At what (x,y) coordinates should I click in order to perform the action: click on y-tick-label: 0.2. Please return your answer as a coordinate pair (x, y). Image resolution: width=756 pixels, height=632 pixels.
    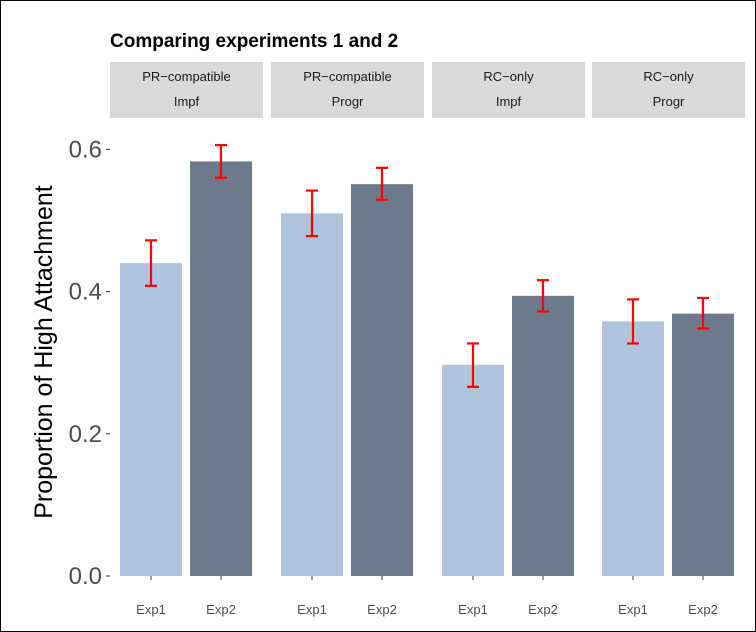
    Looking at the image, I should click on (85, 434).